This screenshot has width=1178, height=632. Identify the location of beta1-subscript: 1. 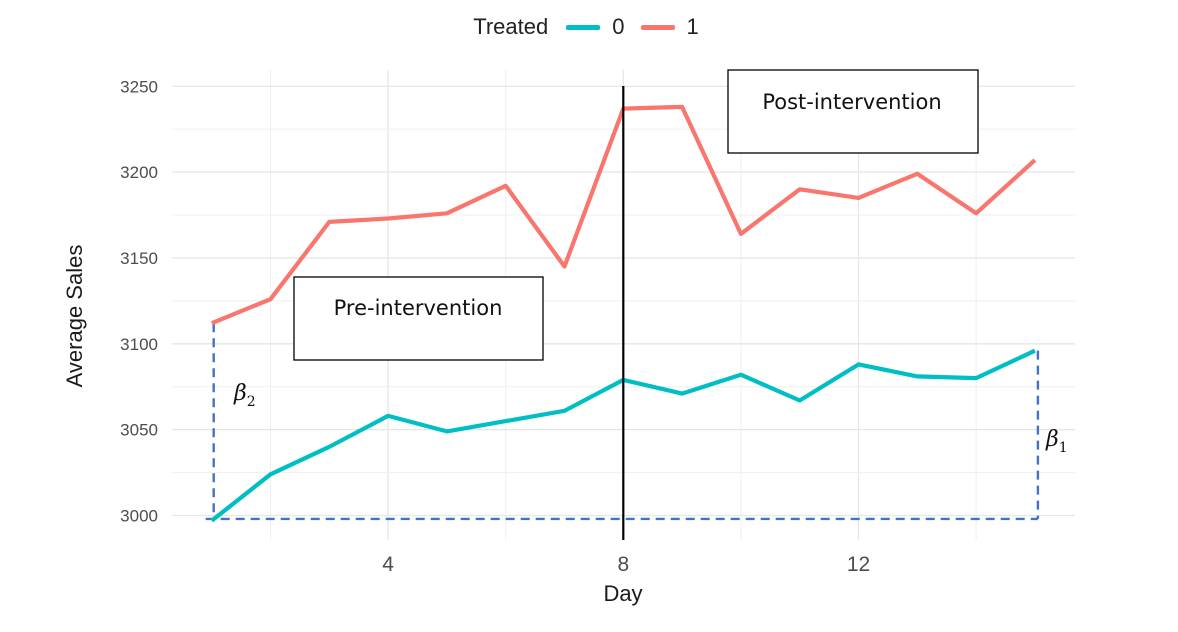
(1063, 448).